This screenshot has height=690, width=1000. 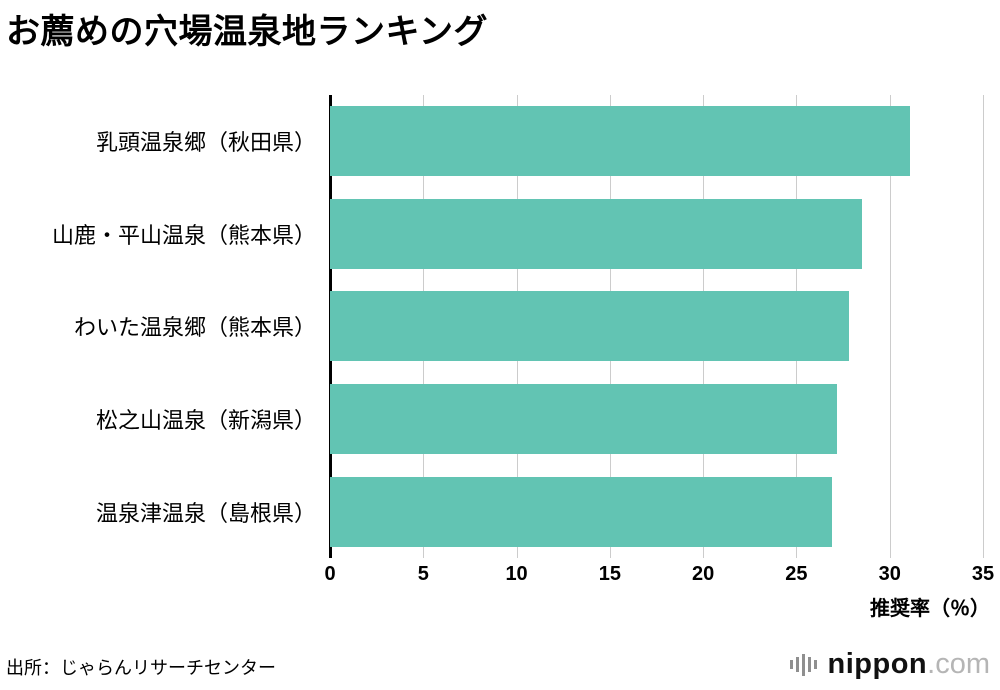 I want to click on x-axis-label: 推奨率（％）, so click(x=930, y=609).